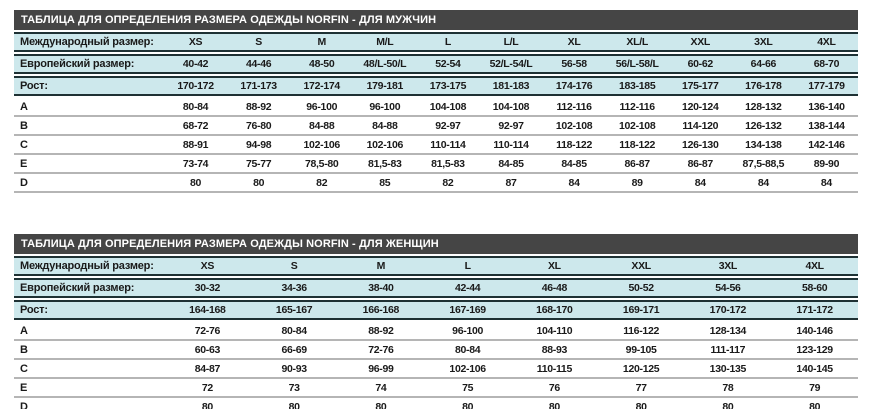 The width and height of the screenshot is (875, 409). Describe the element at coordinates (700, 64) in the screenshot. I see `size-cell: 60-62` at that location.